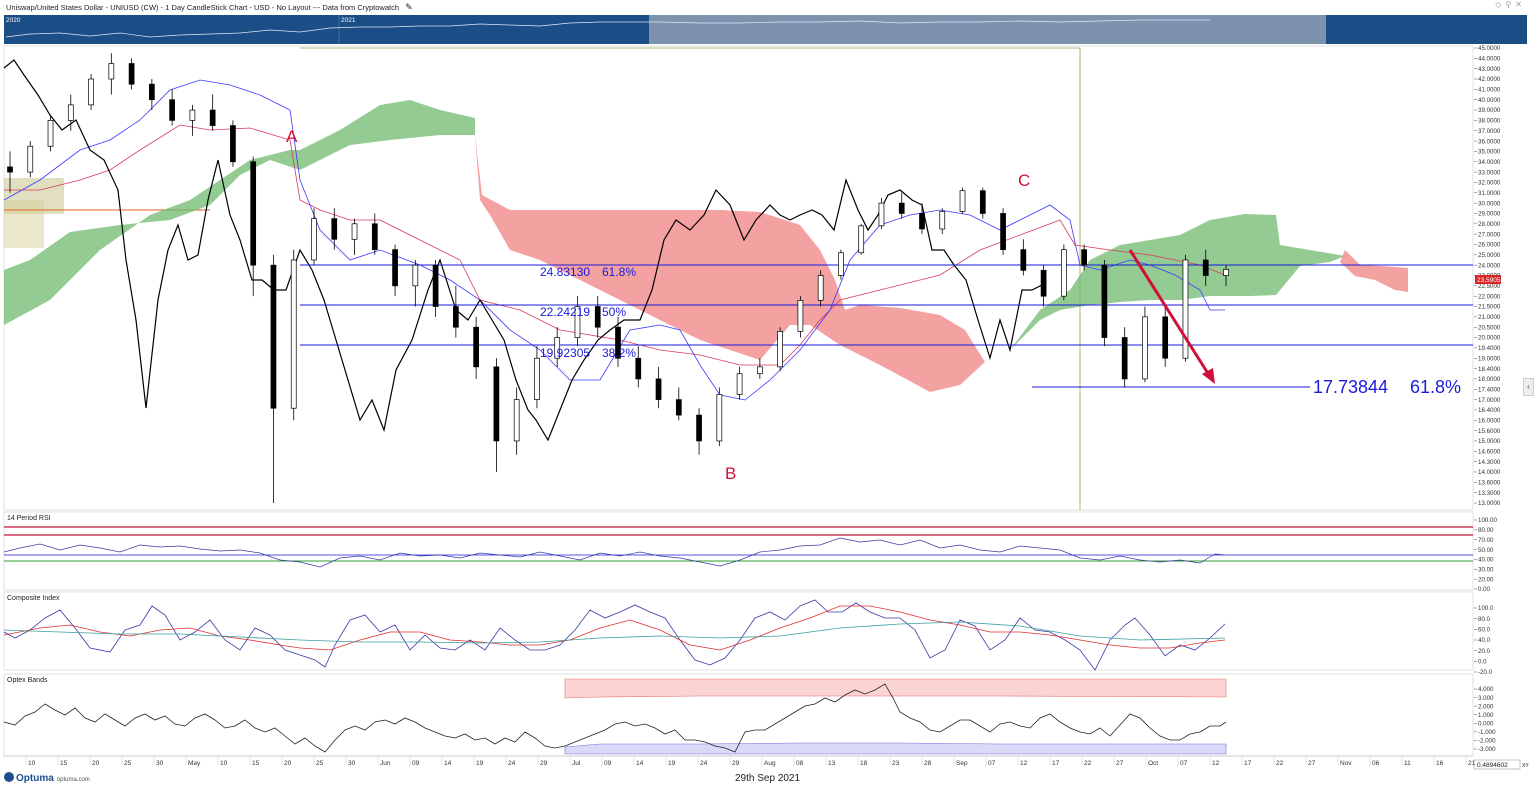 The image size is (1536, 788). Describe the element at coordinates (1350, 387) in the screenshot. I see `fib-target-value: 17.73844` at that location.